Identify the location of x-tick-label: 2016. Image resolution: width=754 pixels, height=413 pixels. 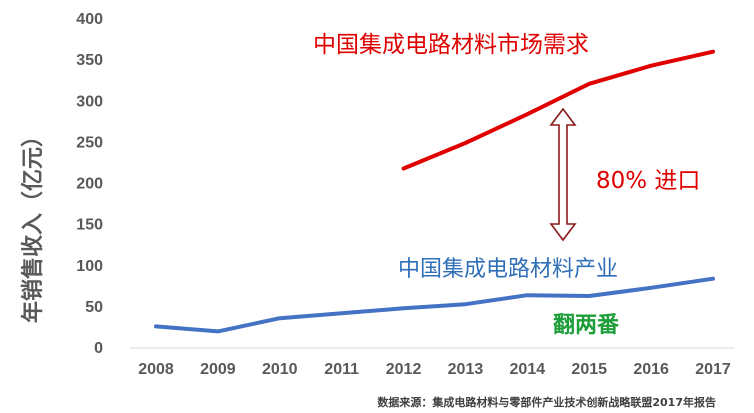
(651, 369).